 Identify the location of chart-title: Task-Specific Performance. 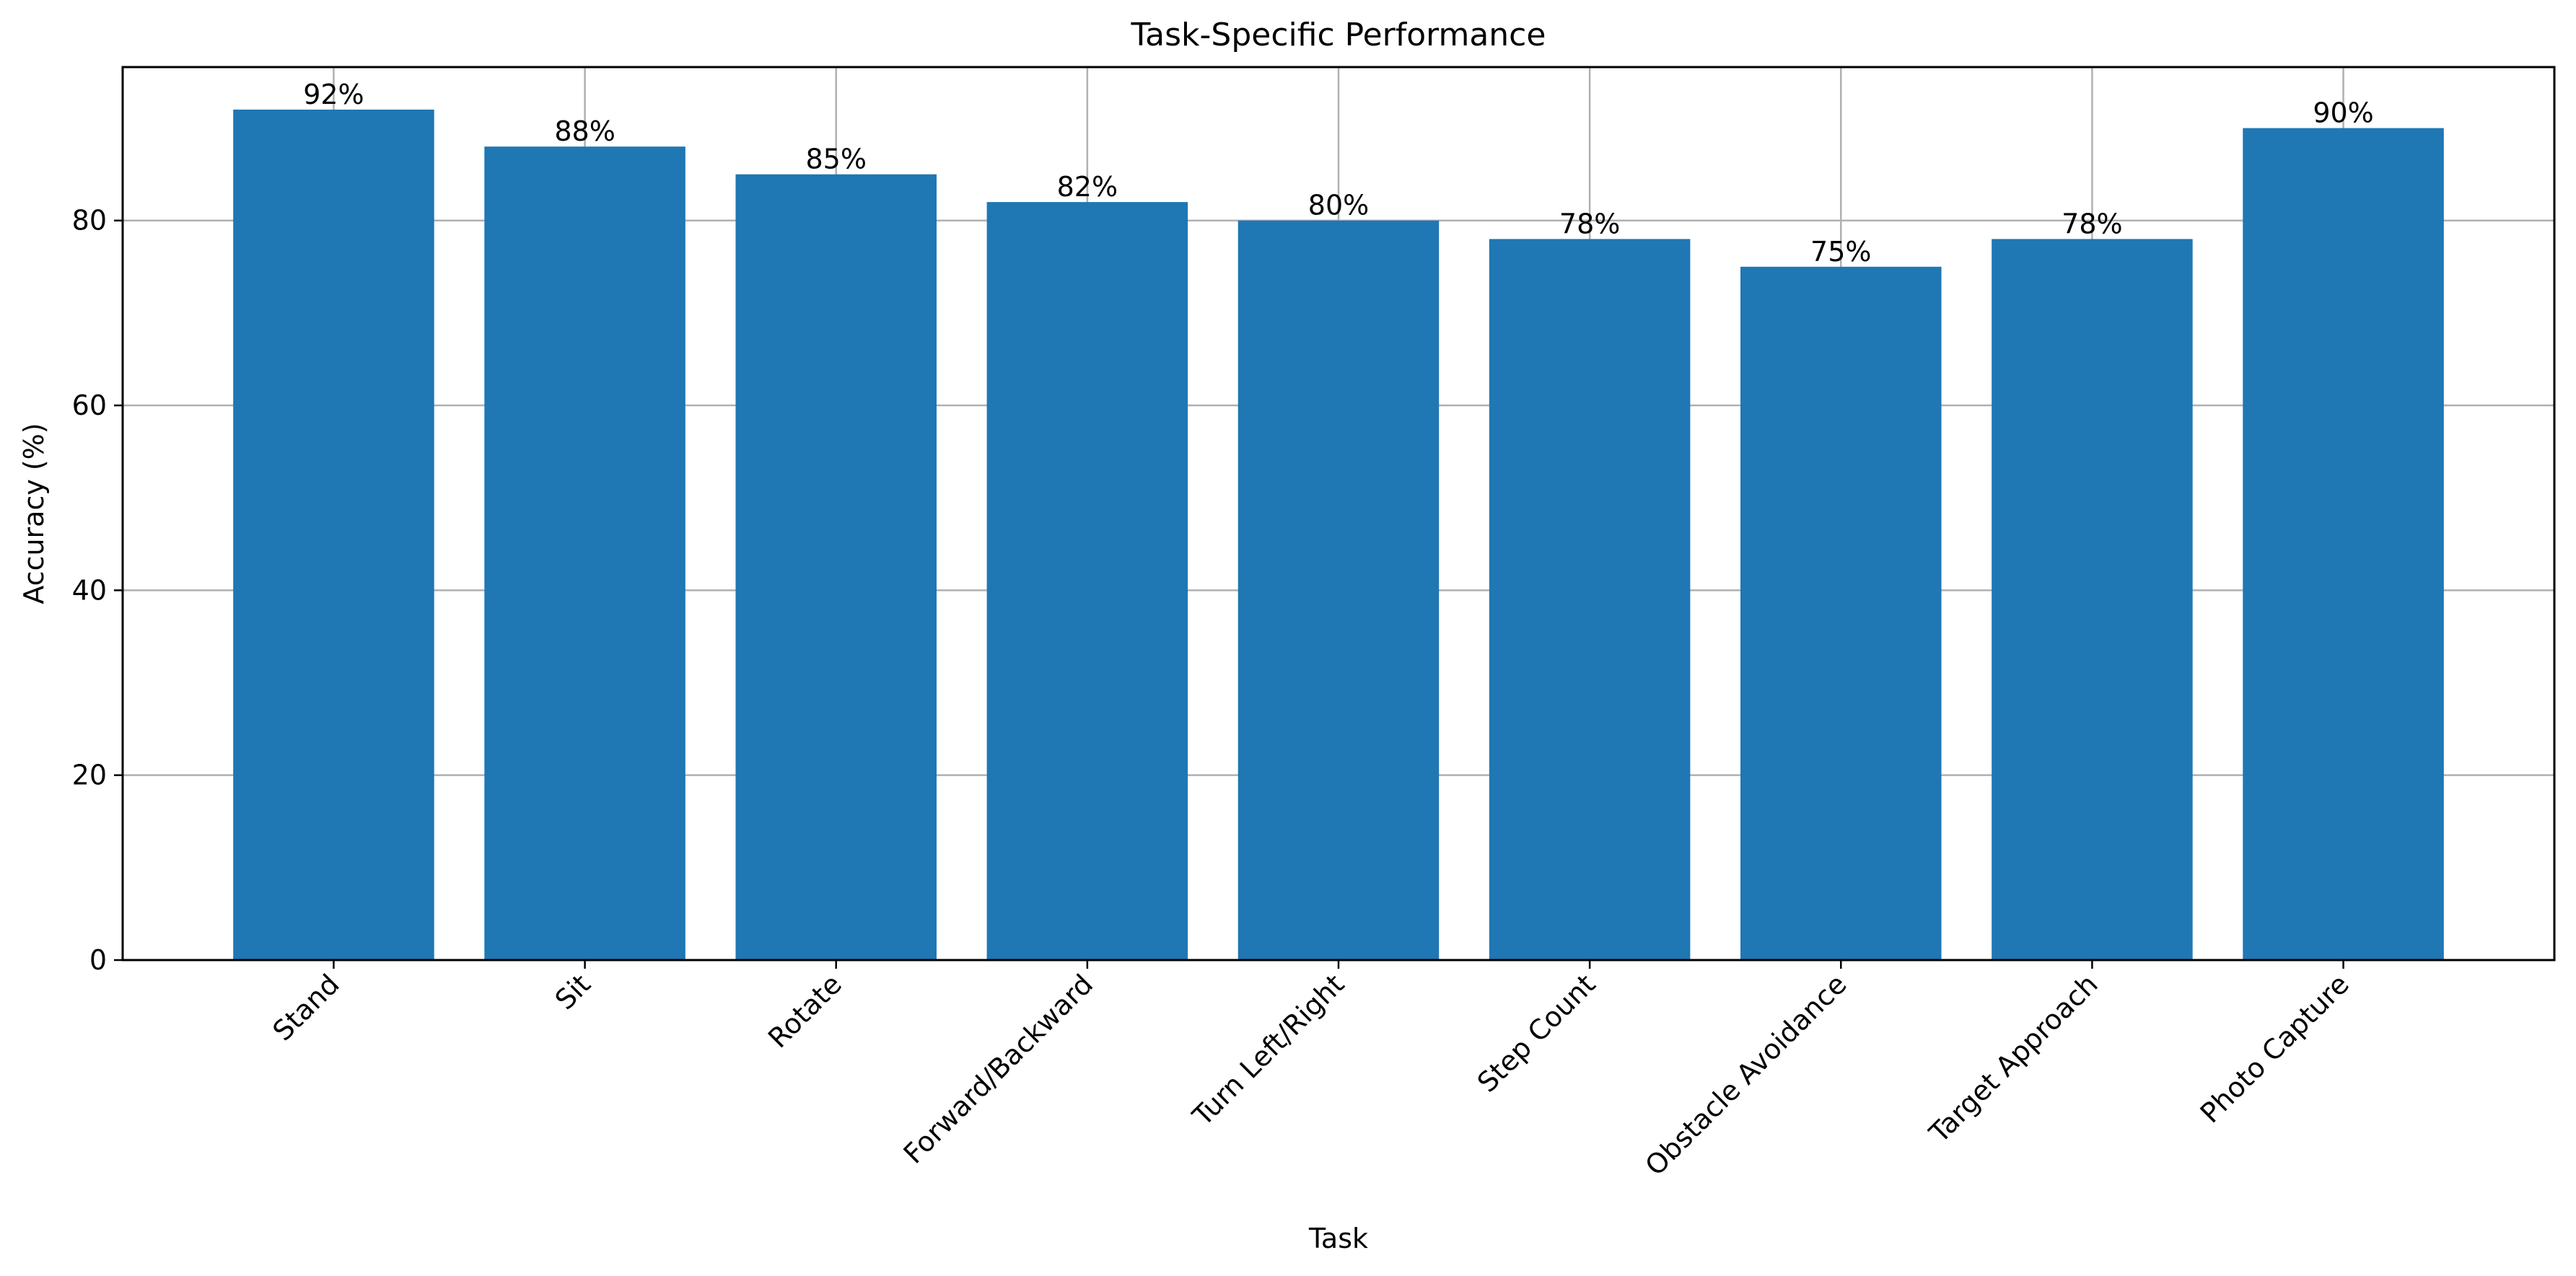
(1338, 35).